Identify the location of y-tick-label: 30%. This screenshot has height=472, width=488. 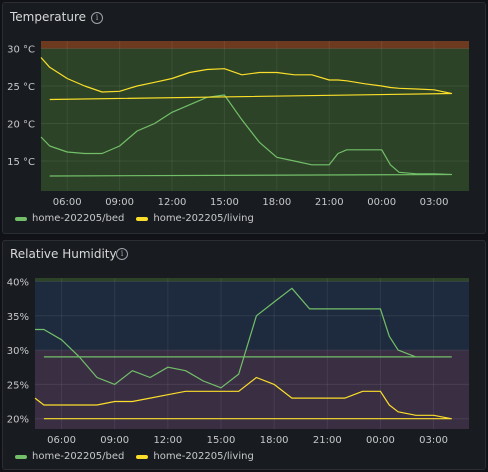
(18, 351).